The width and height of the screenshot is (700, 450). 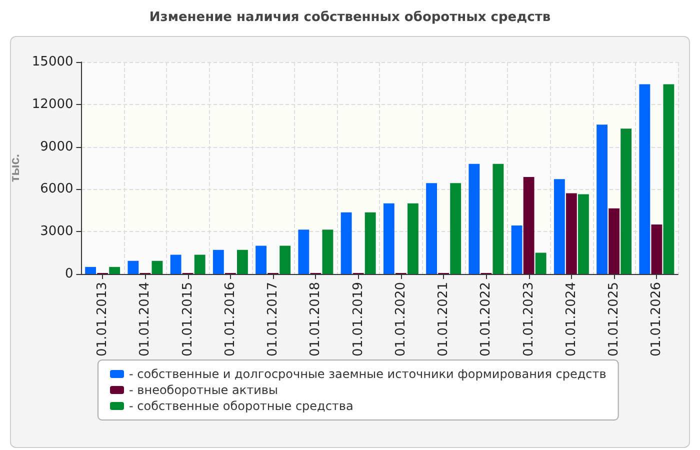 What do you see at coordinates (203, 390) in the screenshot?
I see `legend-label: - внеоборотные активы` at bounding box center [203, 390].